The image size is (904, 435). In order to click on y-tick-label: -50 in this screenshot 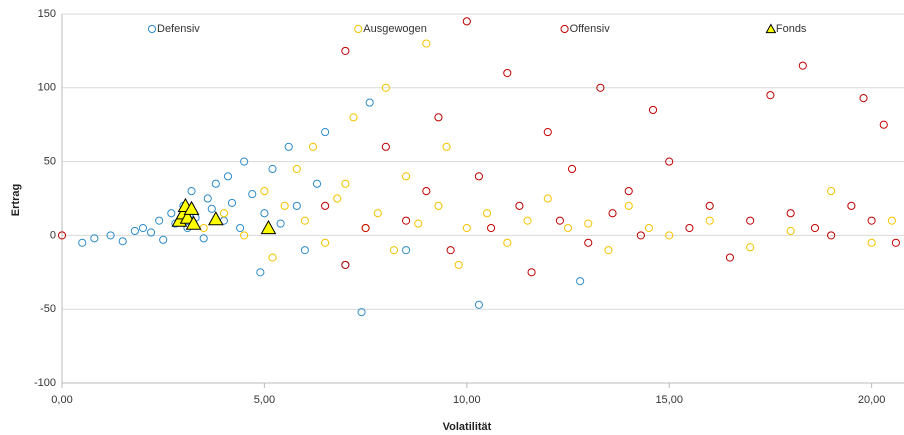, I will do `click(48, 309)`.